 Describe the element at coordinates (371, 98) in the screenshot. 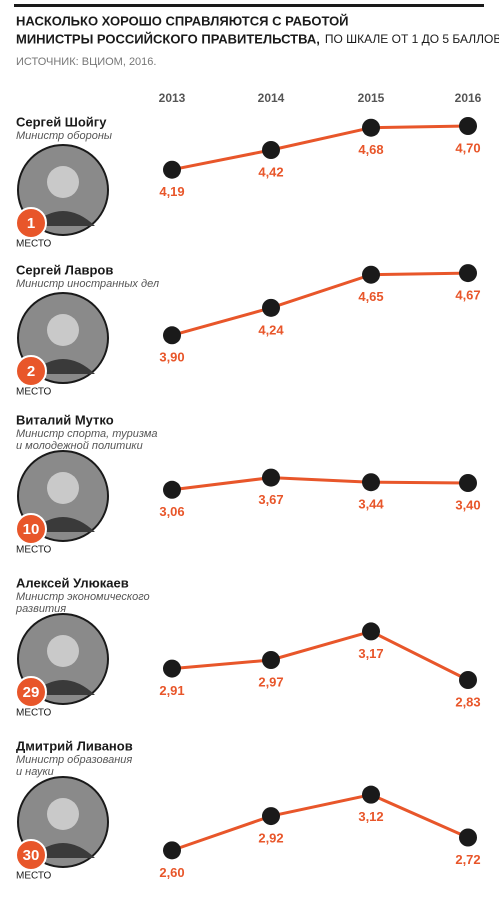

I see `x-tick-label: 2015` at that location.